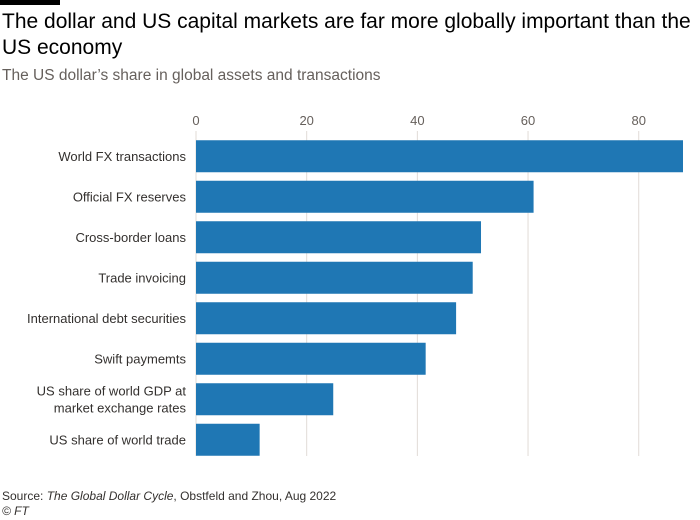 This screenshot has height=520, width=700. I want to click on x-tick-label: 20, so click(306, 120).